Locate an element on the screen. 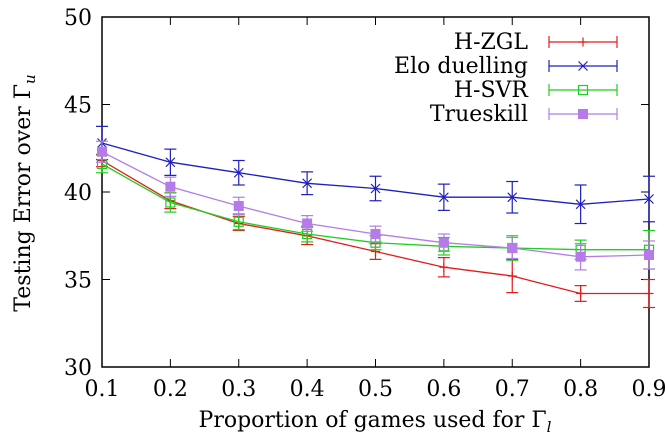 The height and width of the screenshot is (439, 665). x-tick-label: 0.5 is located at coordinates (375, 389).